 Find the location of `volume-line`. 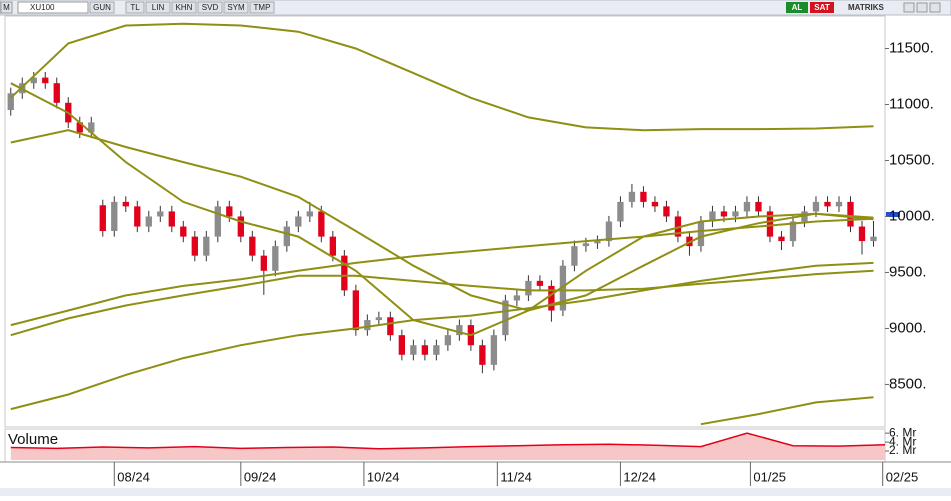

volume-line is located at coordinates (448, 441).